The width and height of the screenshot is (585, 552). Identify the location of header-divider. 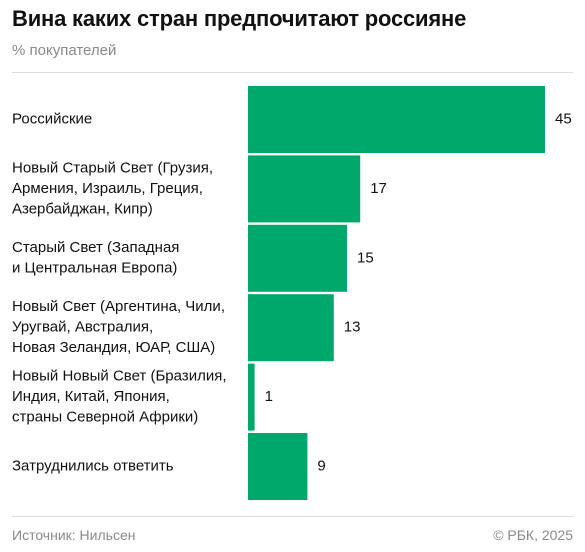
(292, 72).